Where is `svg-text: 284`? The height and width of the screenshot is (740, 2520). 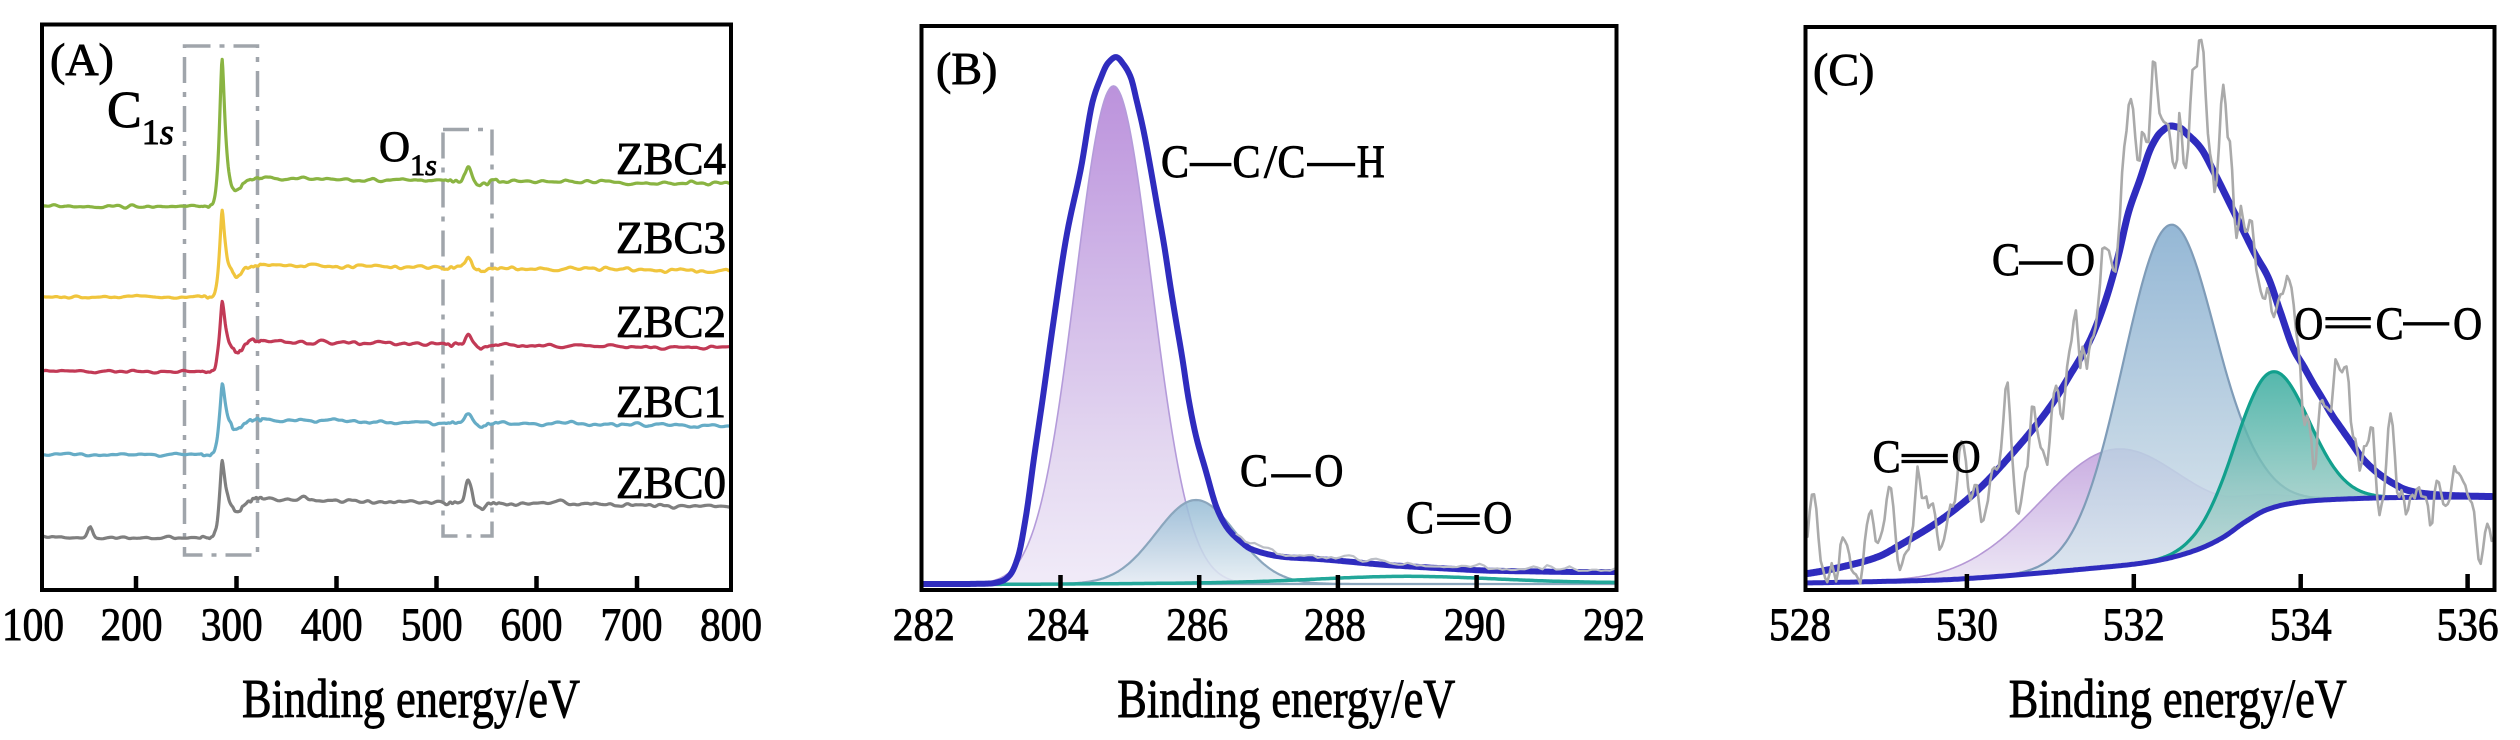 svg-text: 284 is located at coordinates (1058, 625).